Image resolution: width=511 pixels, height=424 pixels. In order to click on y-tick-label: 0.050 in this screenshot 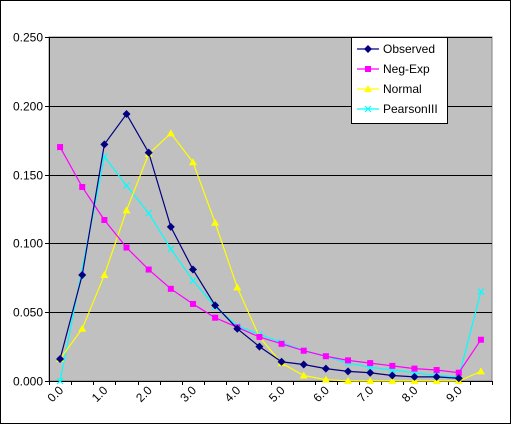, I will do `click(28, 313)`.